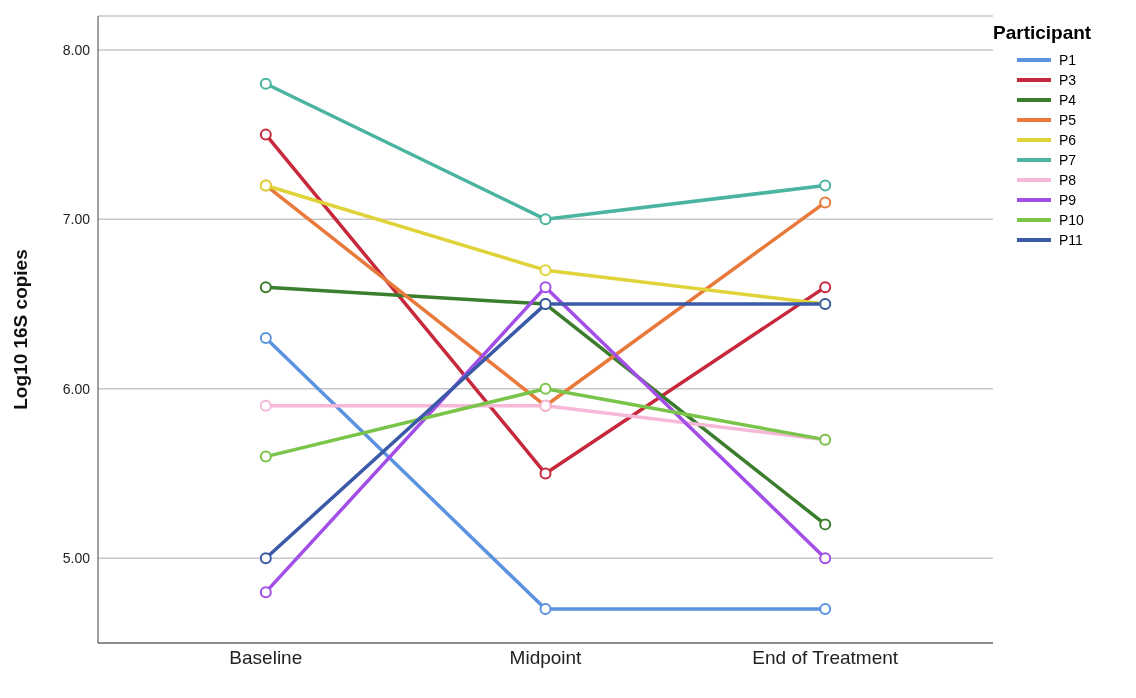  I want to click on legend-label: P5, so click(1068, 120).